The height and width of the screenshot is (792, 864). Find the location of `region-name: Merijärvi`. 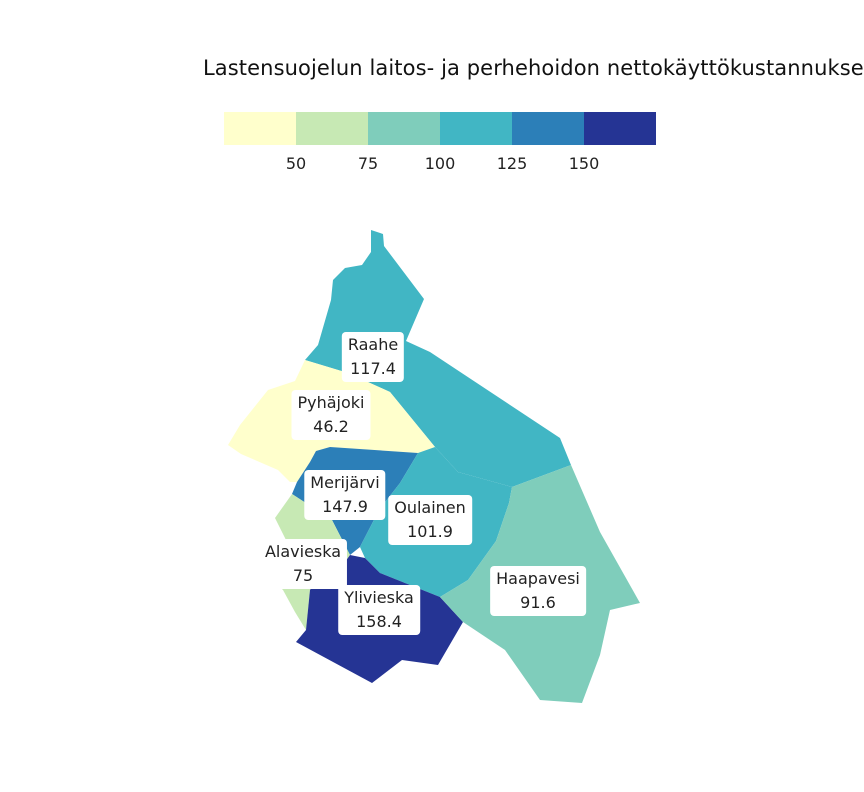

region-name: Merijärvi is located at coordinates (345, 482).